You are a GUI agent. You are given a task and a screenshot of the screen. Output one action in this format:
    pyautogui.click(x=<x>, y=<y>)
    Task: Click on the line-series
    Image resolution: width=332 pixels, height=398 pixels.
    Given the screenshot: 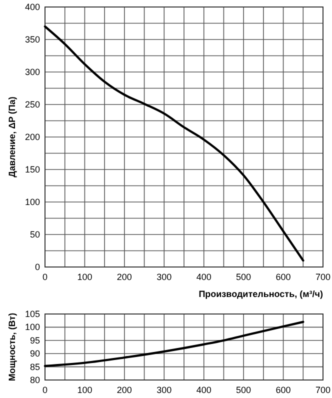 What is the action you would take?
    pyautogui.click(x=174, y=344)
    